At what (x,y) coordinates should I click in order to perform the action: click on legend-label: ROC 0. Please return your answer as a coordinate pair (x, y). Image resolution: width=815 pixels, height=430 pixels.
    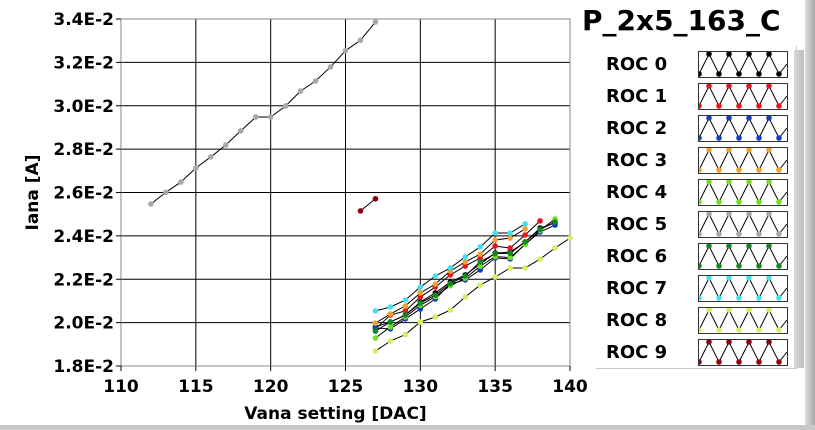
    Looking at the image, I should click on (637, 64).